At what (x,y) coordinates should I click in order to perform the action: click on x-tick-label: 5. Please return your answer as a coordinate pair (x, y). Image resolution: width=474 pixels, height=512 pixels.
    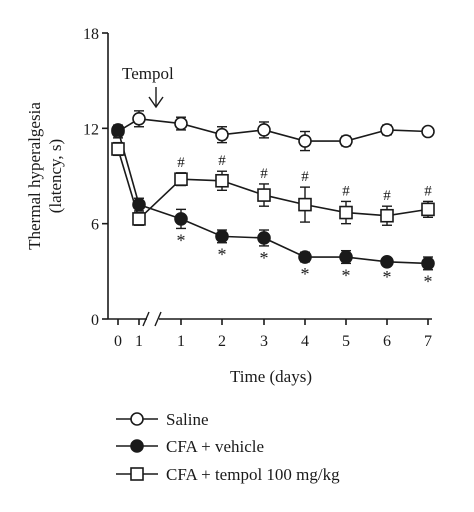
    Looking at the image, I should click on (346, 341).